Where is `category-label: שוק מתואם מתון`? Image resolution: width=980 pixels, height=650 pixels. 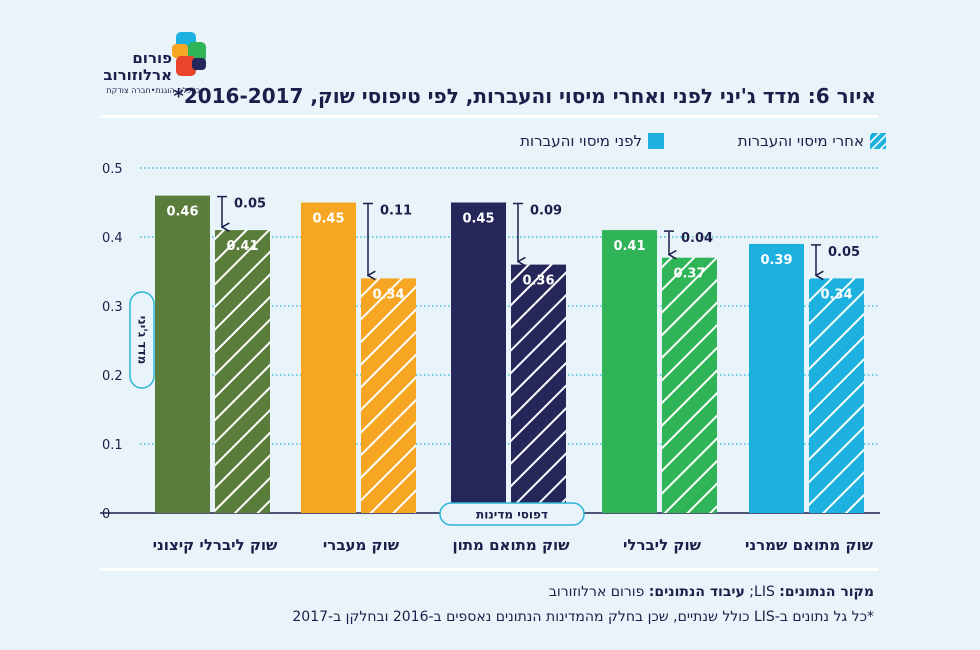 category-label: שוק מתואם מתון is located at coordinates (511, 545).